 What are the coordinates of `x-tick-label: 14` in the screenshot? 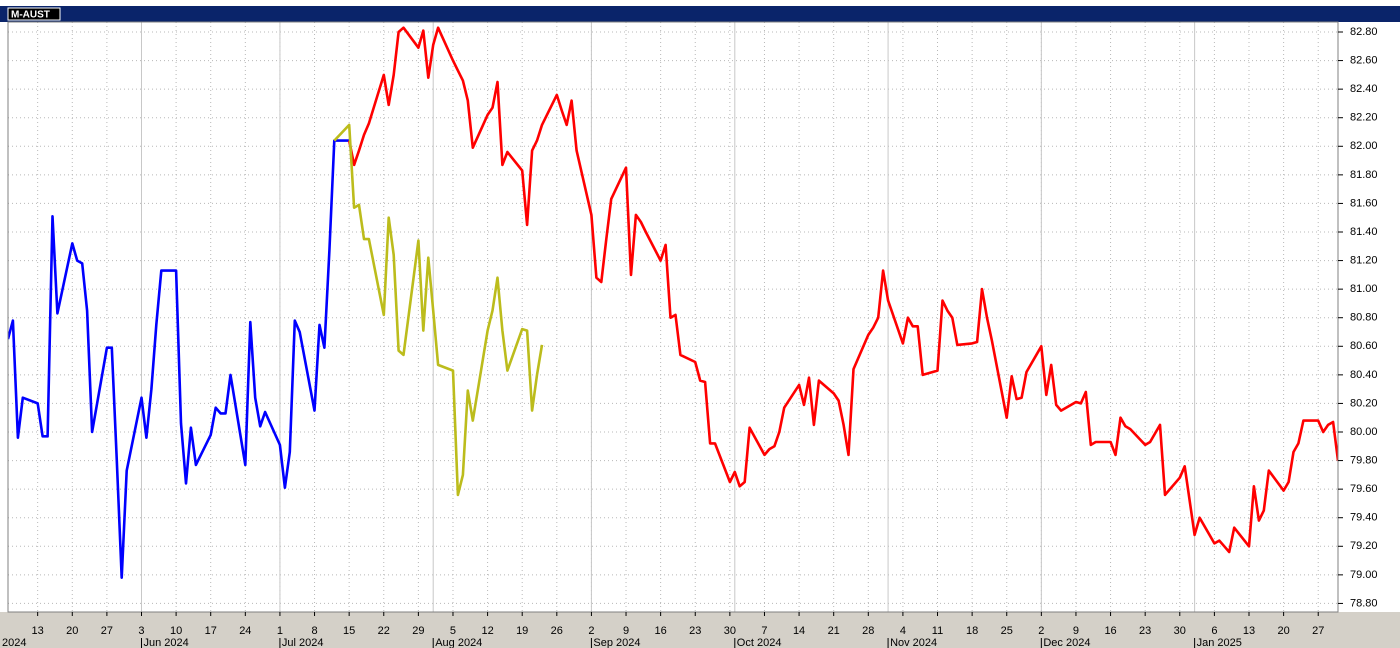 It's located at (799, 631).